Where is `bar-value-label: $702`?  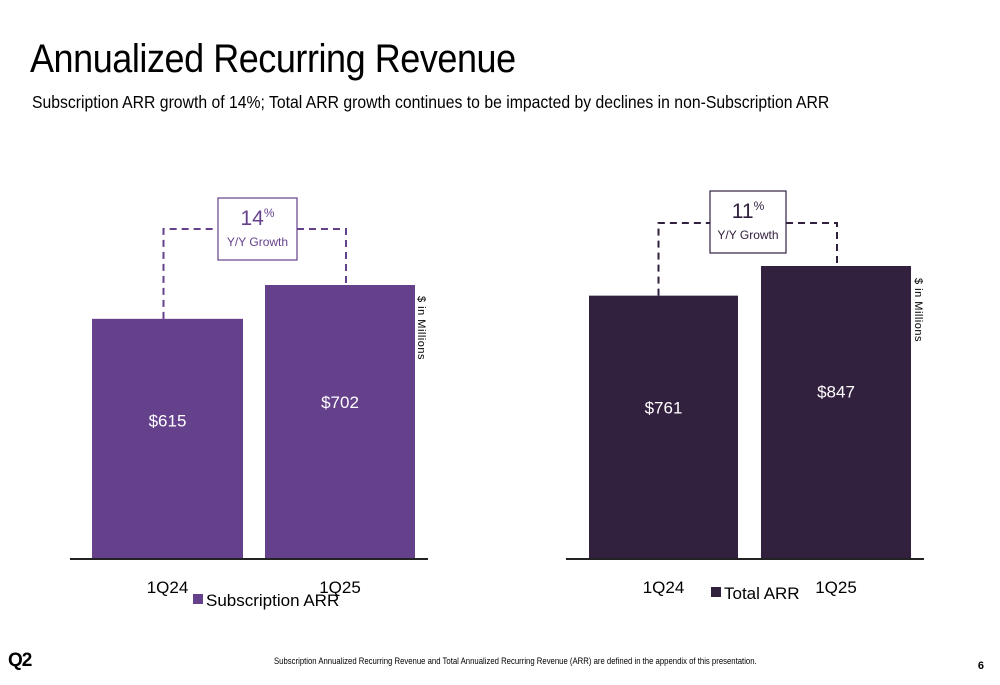
bar-value-label: $702 is located at coordinates (340, 402).